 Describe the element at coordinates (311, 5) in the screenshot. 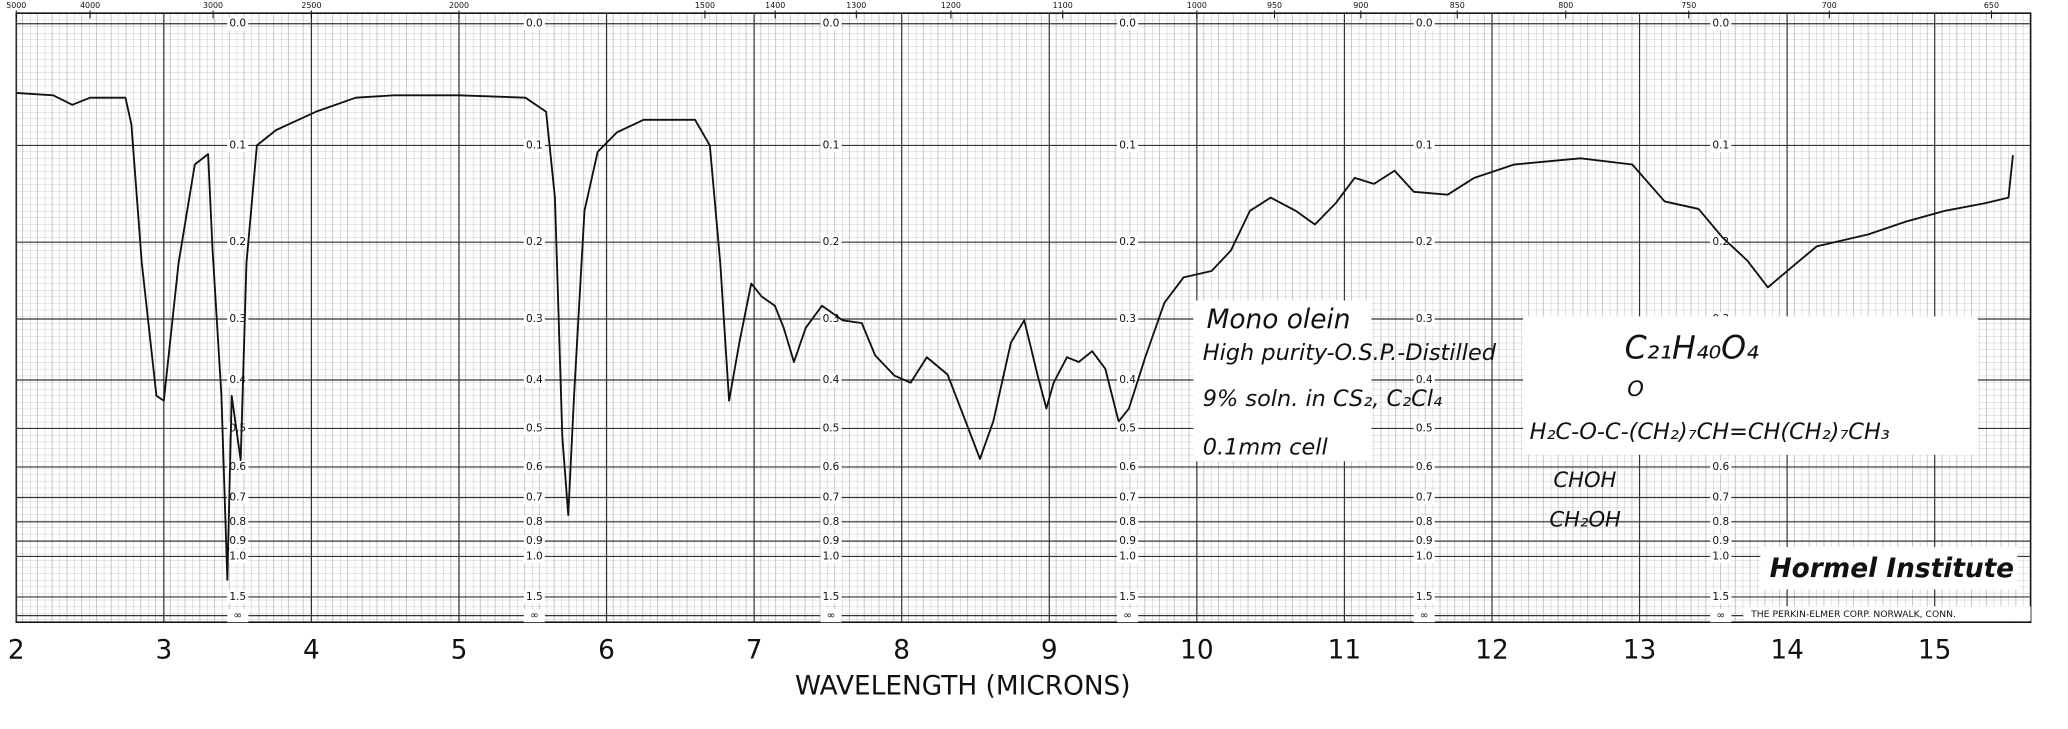

I see `x2-tick-label: 2500` at that location.